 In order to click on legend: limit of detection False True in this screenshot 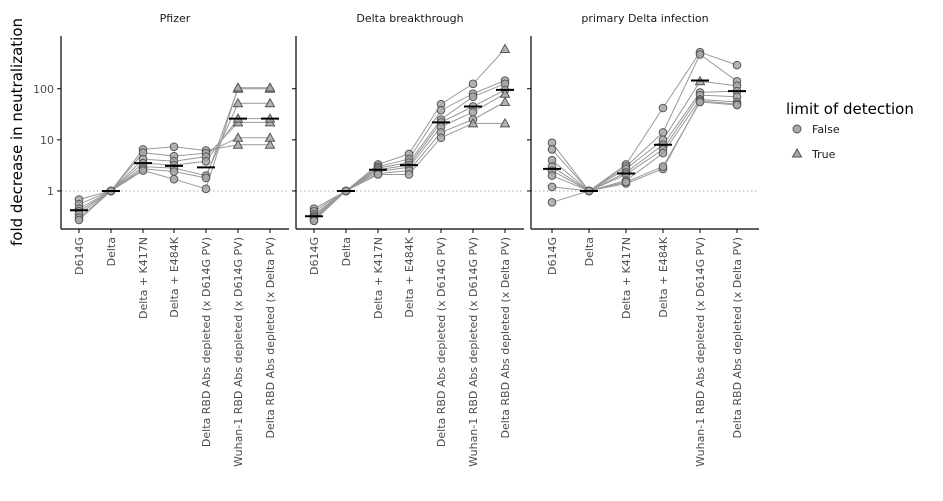, I will do `click(850, 130)`.